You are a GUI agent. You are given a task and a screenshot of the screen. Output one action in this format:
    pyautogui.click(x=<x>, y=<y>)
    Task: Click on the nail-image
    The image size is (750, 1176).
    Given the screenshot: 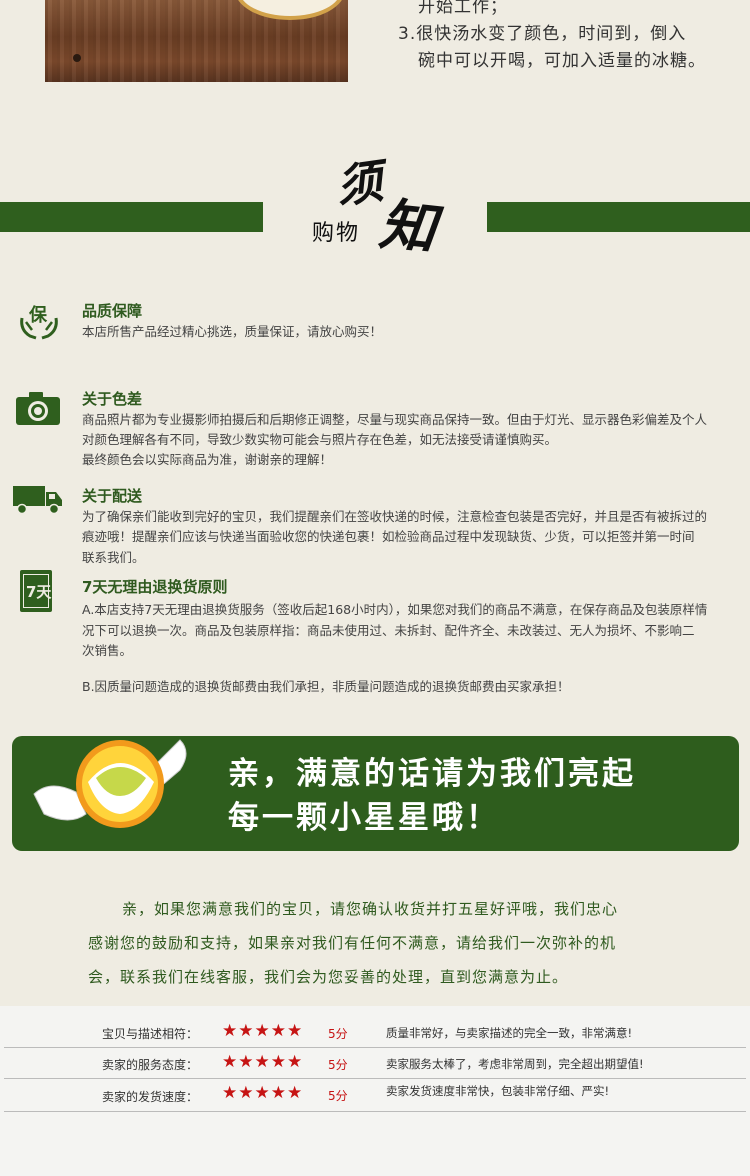 What is the action you would take?
    pyautogui.click(x=77, y=58)
    